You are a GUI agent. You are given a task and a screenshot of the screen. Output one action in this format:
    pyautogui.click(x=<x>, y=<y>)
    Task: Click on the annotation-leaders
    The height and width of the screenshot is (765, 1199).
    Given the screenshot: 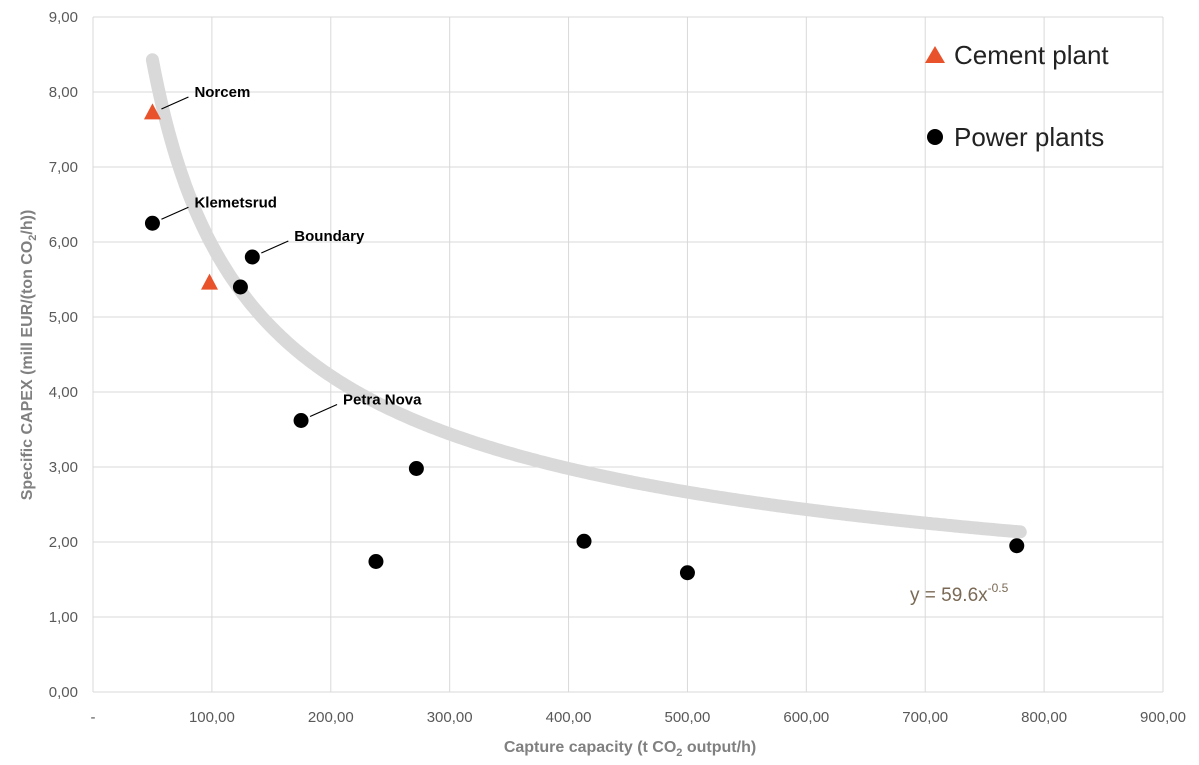 What is the action you would take?
    pyautogui.click(x=249, y=257)
    